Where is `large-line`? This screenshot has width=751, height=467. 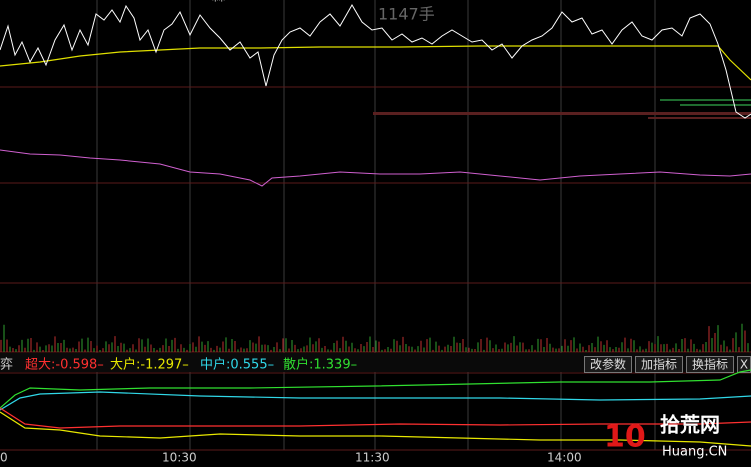
large-line is located at coordinates (375, 418).